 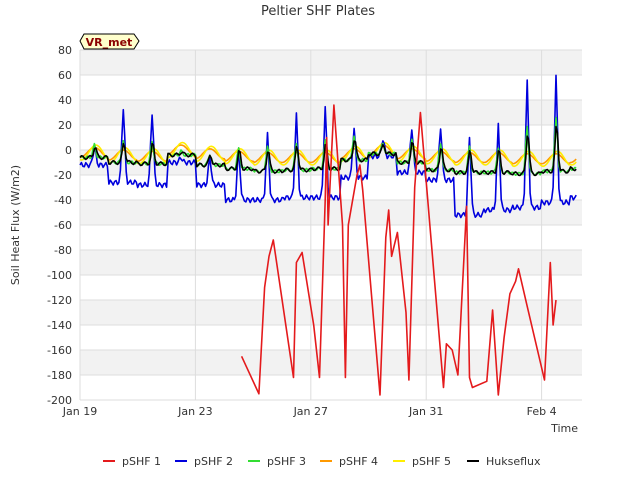 I want to click on y-tick-label: -60, so click(x=63, y=225).